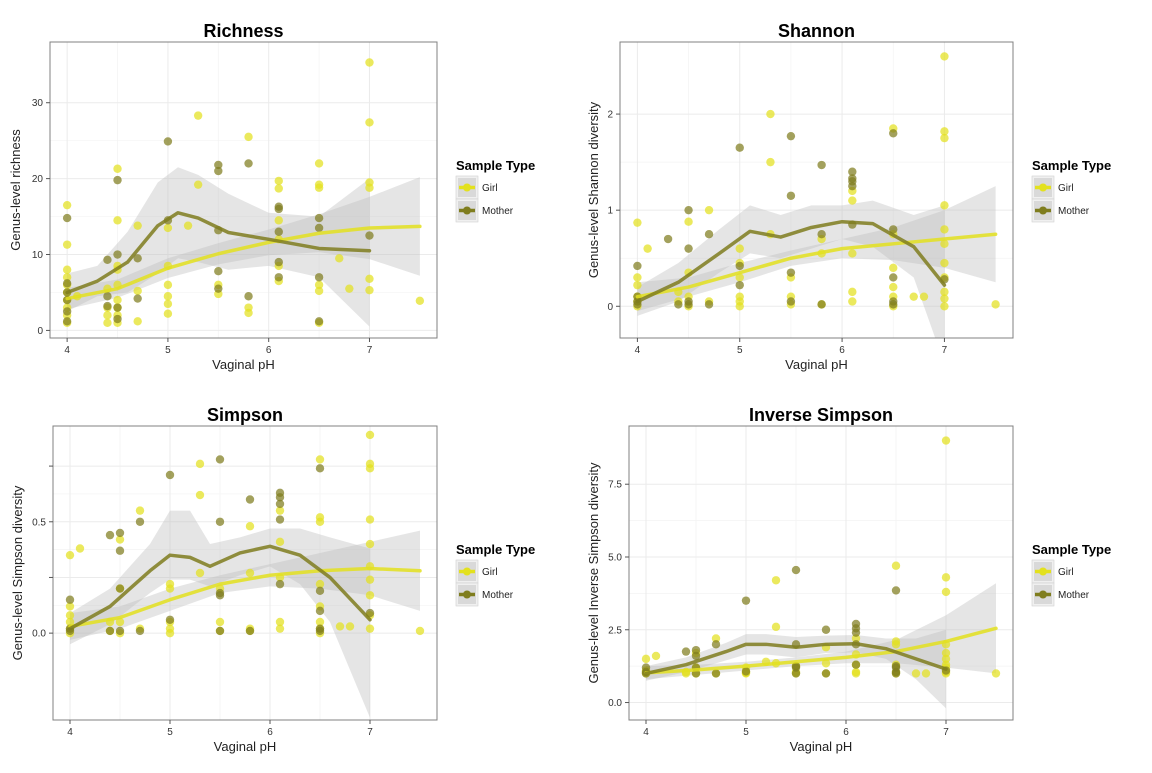 This screenshot has height=773, width=1152. What do you see at coordinates (38, 103) in the screenshot?
I see `y-tick-label: 30` at bounding box center [38, 103].